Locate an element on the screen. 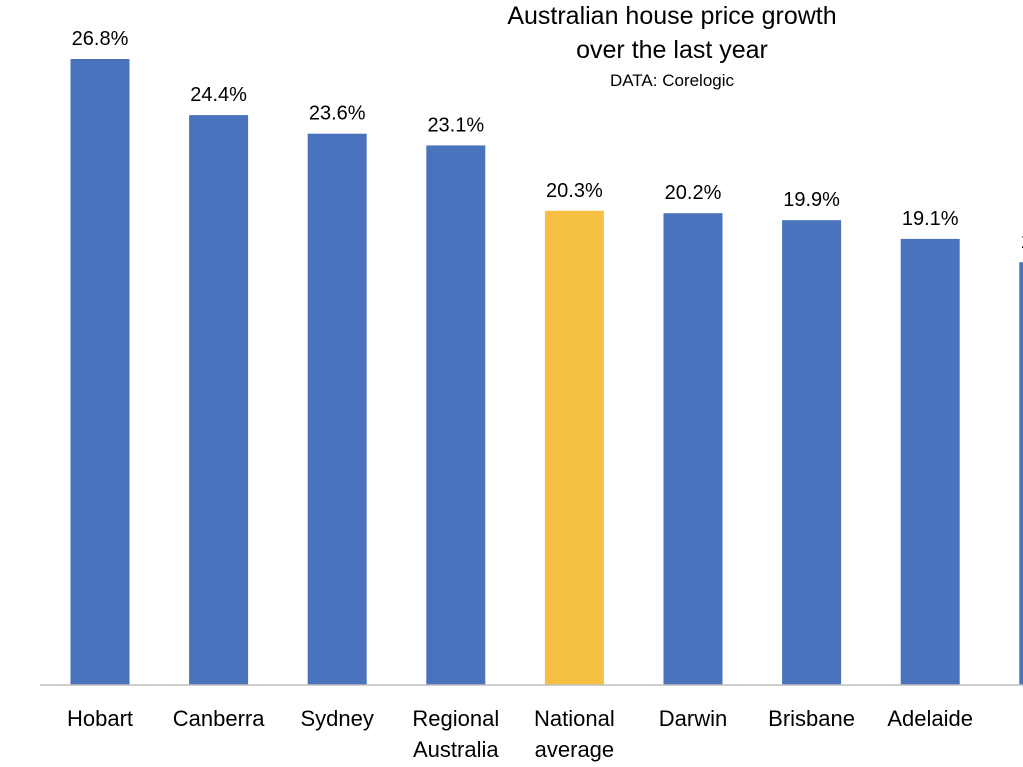 Image resolution: width=1023 pixels, height=767 pixels. data-label-6: 19.9% is located at coordinates (811, 200).